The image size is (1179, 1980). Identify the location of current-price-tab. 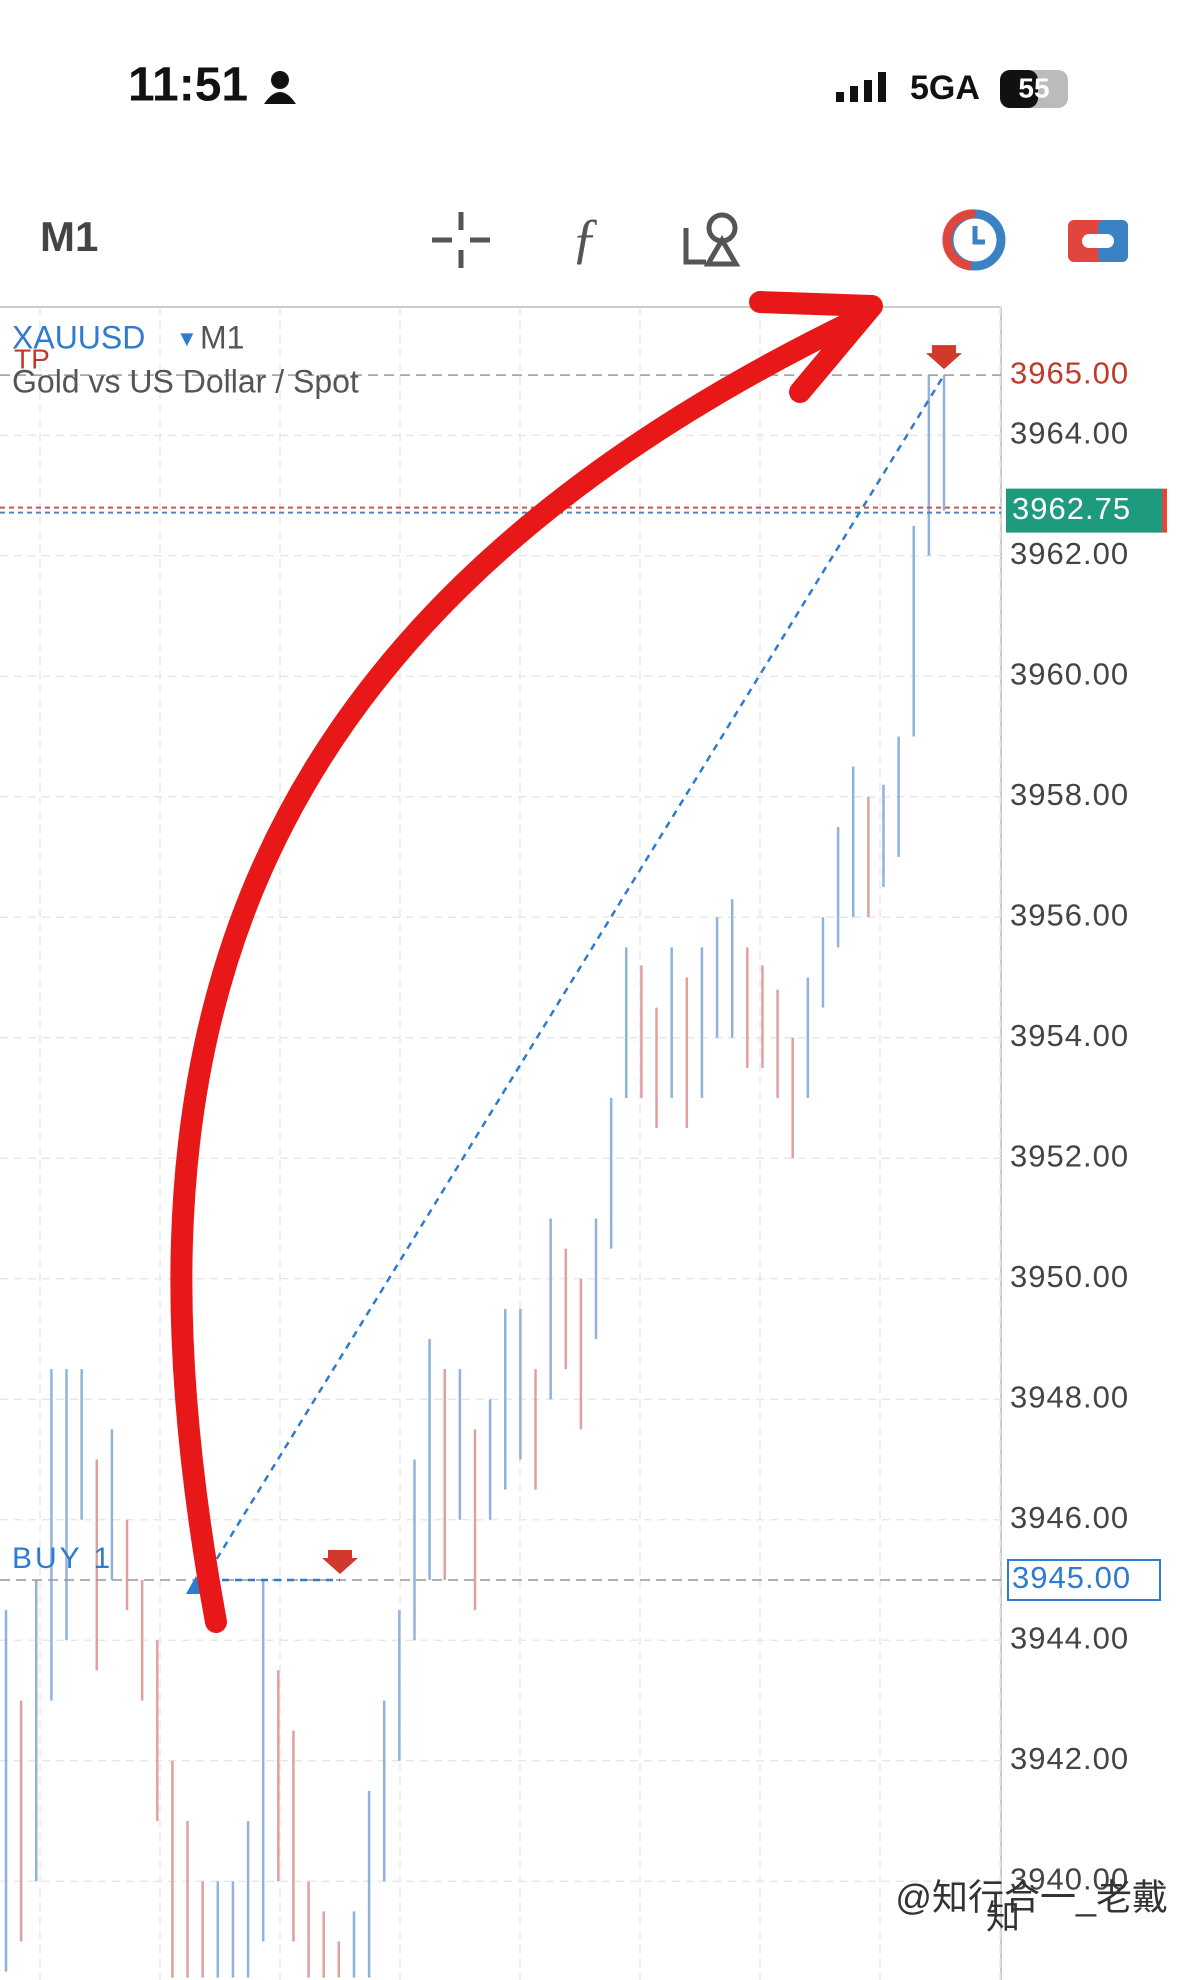
(1164, 510).